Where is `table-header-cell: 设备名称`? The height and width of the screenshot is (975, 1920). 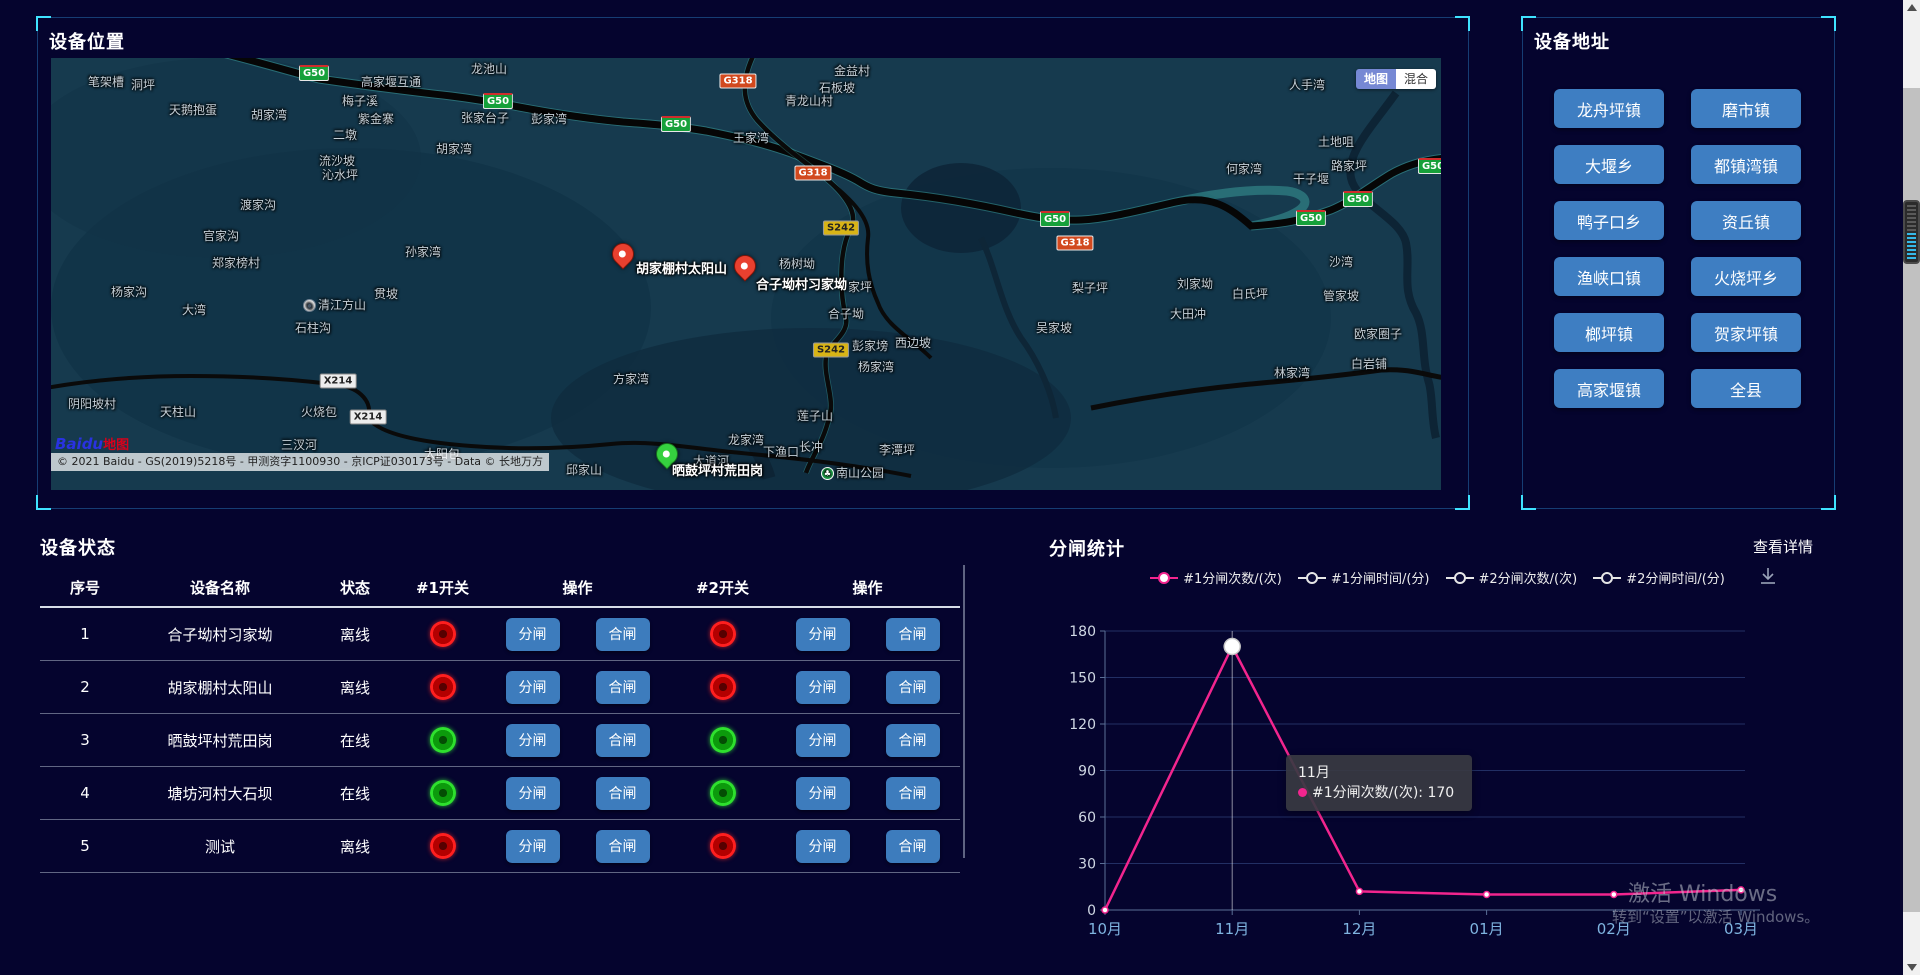 table-header-cell: 设备名称 is located at coordinates (219, 587).